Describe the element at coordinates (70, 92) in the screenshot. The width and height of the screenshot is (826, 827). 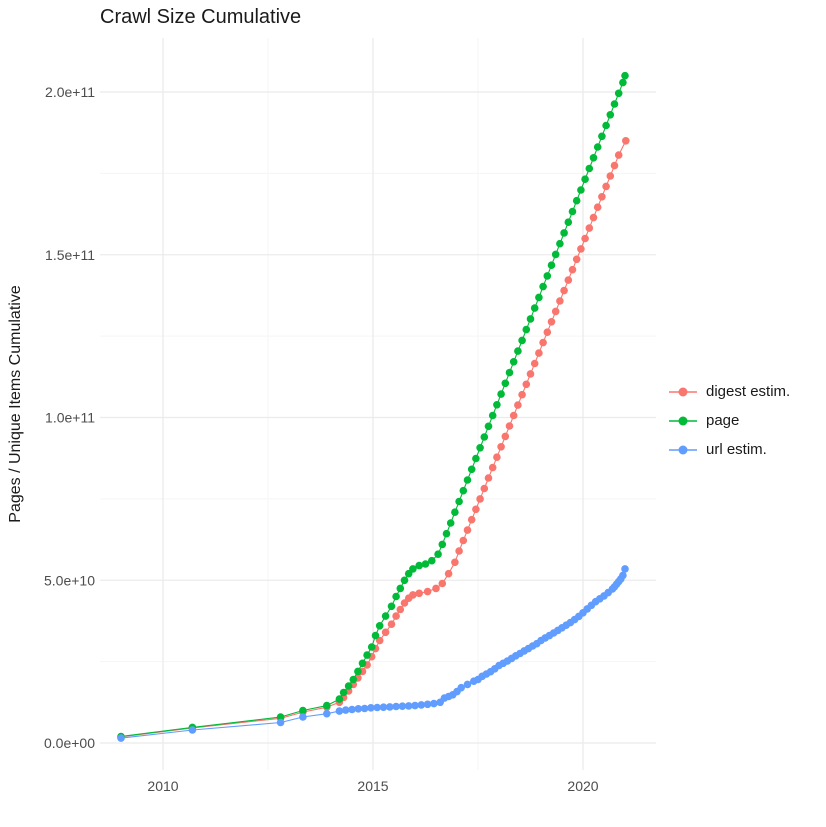
I see `y-axis-tick-label: 2.0e+11` at that location.